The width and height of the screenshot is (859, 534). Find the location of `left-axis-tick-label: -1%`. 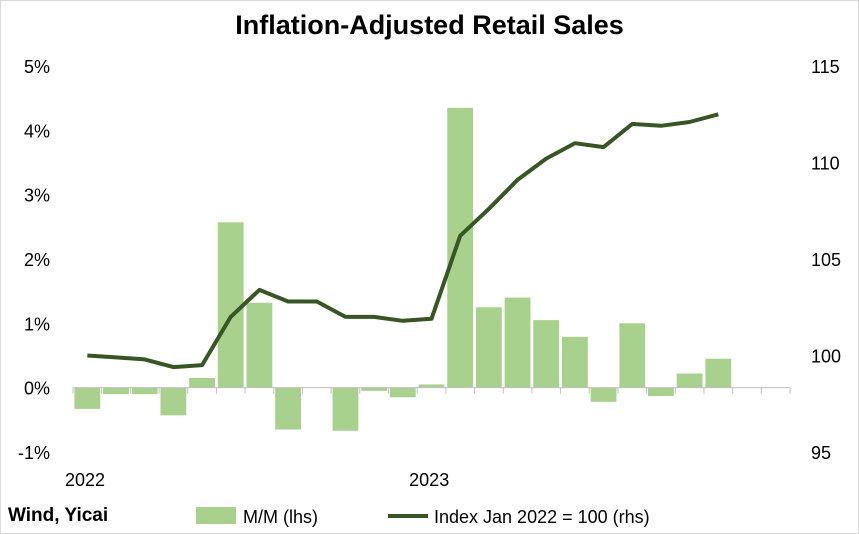

left-axis-tick-label: -1% is located at coordinates (34, 453).